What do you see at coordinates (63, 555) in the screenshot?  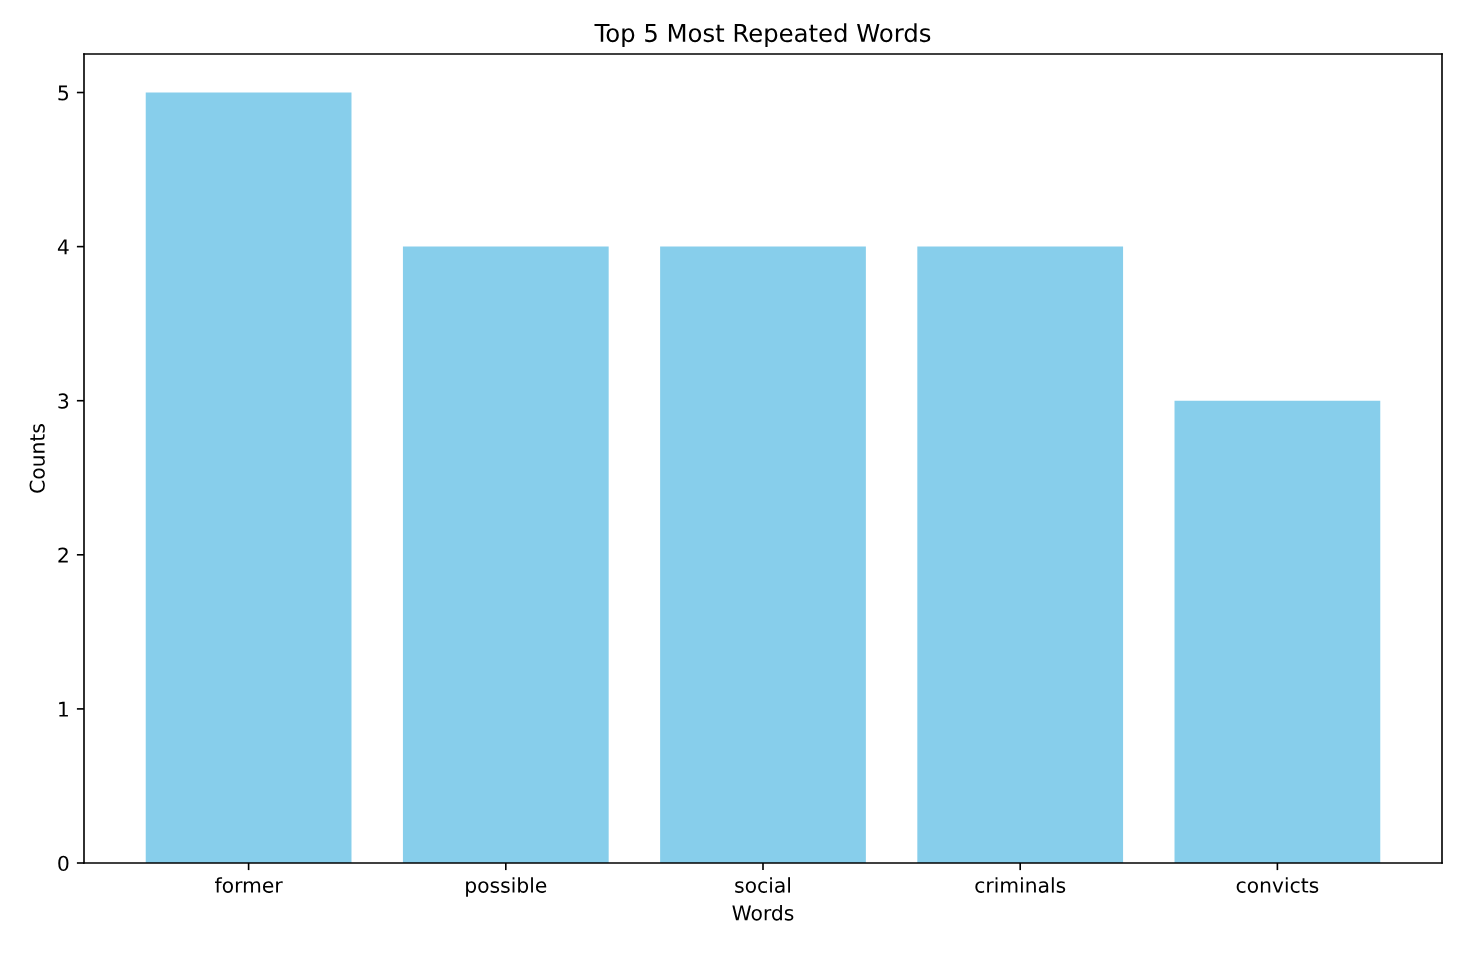 I see `y-tick-label: 2` at bounding box center [63, 555].